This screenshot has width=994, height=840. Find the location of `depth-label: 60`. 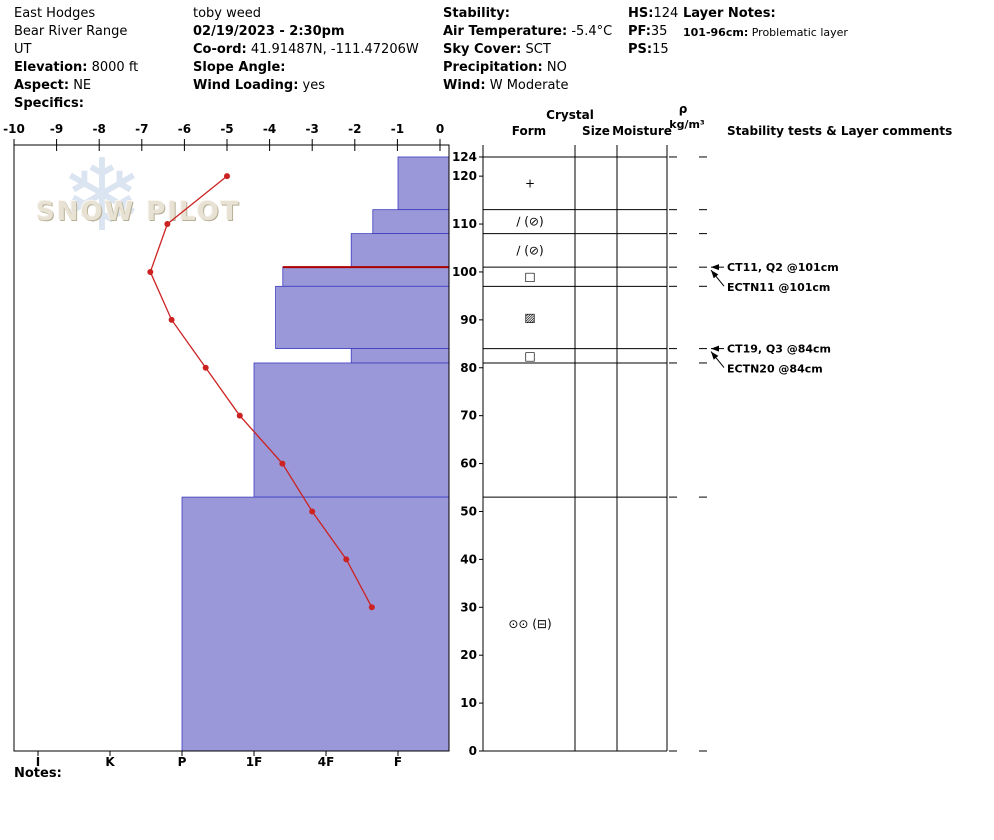

depth-label: 60 is located at coordinates (468, 464).